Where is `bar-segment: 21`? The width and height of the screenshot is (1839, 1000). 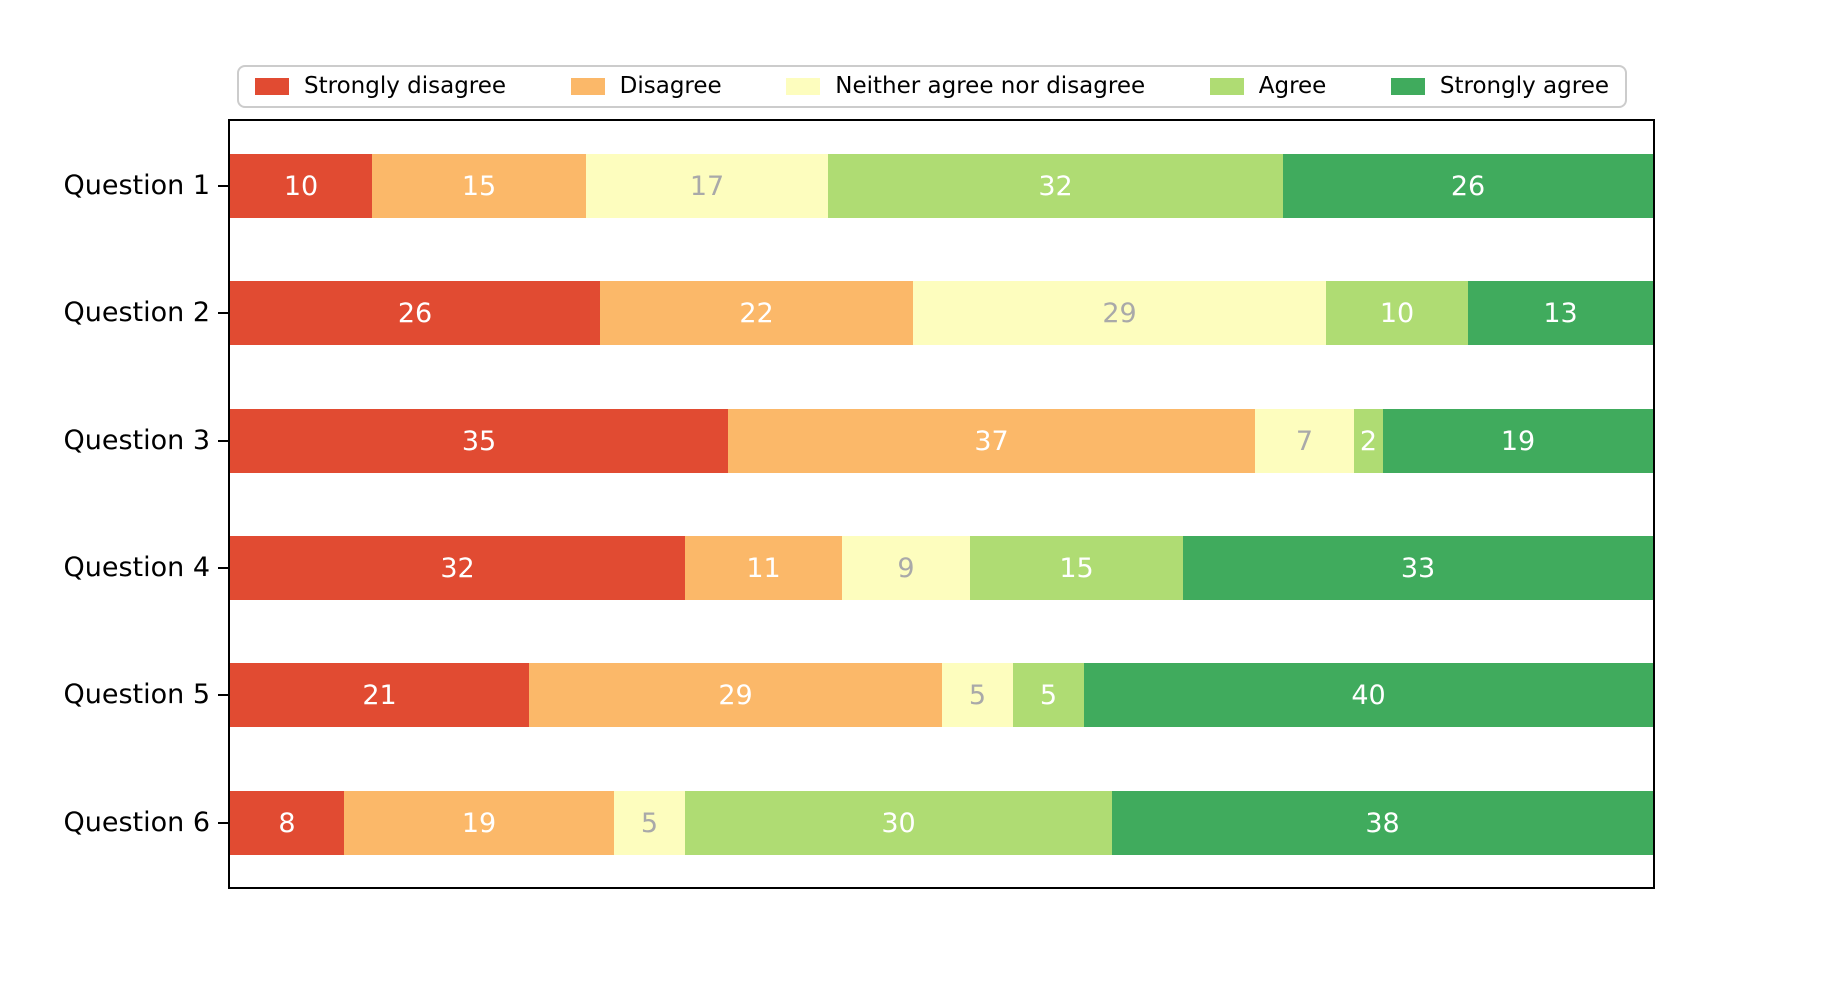
bar-segment: 21 is located at coordinates (379, 695).